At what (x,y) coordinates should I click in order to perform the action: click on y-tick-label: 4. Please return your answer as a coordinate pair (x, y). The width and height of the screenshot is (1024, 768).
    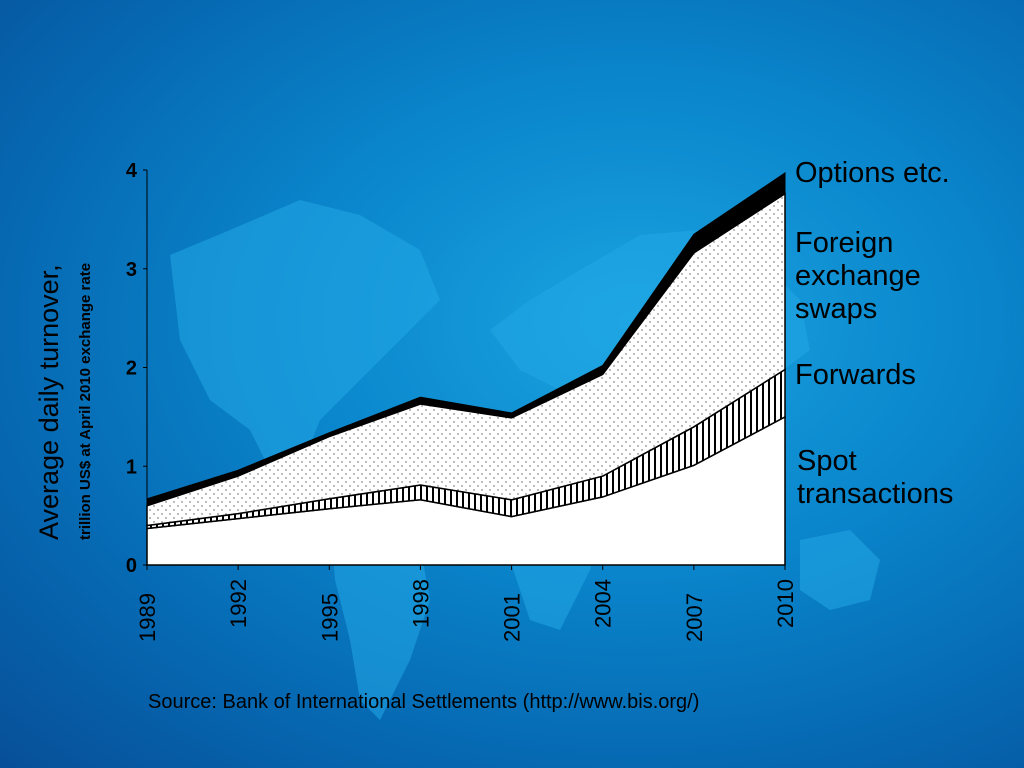
    Looking at the image, I should click on (132, 171).